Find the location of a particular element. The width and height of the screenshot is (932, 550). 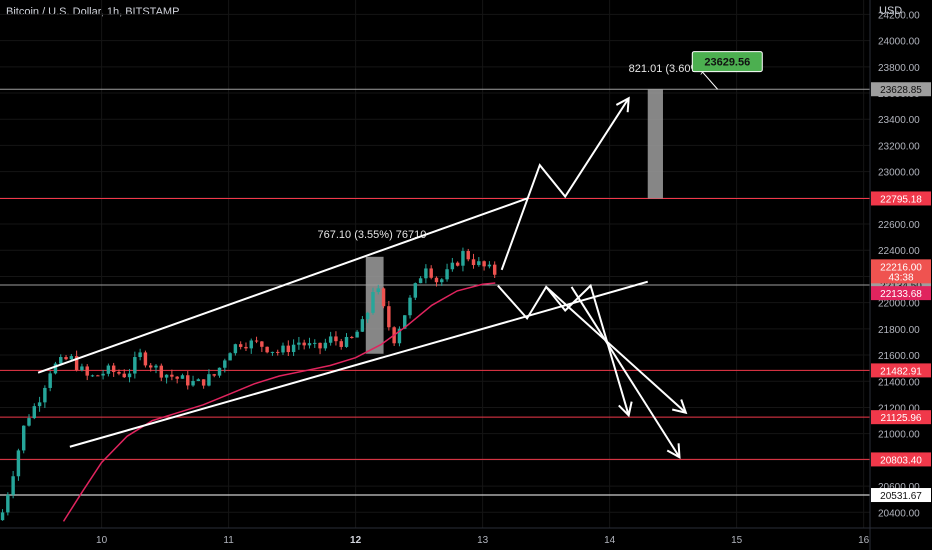

last-price-label: 22216.00 is located at coordinates (901, 267).